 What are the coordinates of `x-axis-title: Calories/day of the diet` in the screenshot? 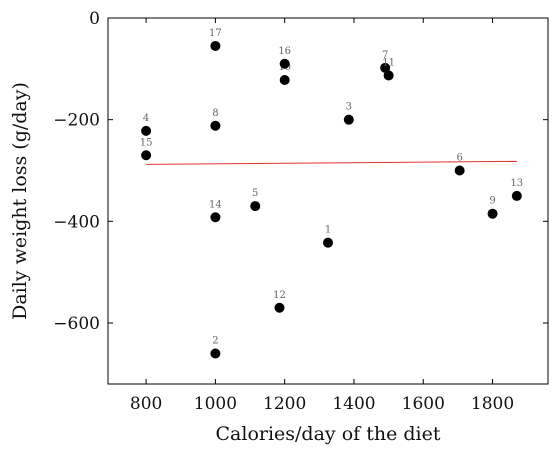 It's located at (328, 434).